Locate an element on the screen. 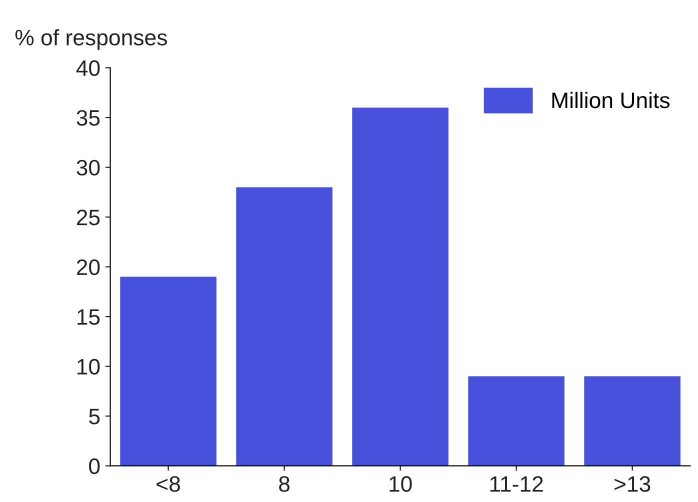 Image resolution: width=698 pixels, height=502 pixels. x-tick-label: 10 is located at coordinates (401, 484).